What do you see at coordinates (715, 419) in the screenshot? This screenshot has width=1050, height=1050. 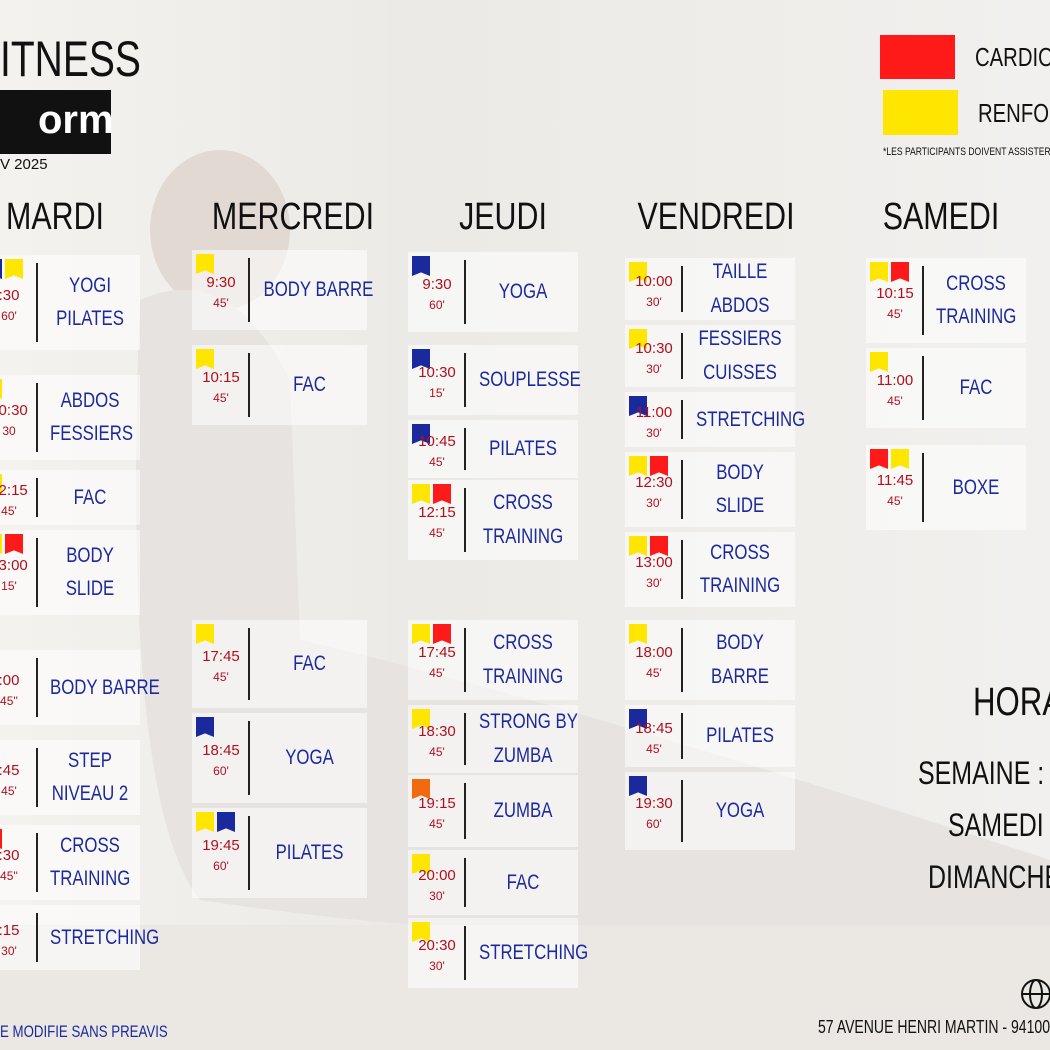 I see `class-card: 11:00 30' STRETCHING` at bounding box center [715, 419].